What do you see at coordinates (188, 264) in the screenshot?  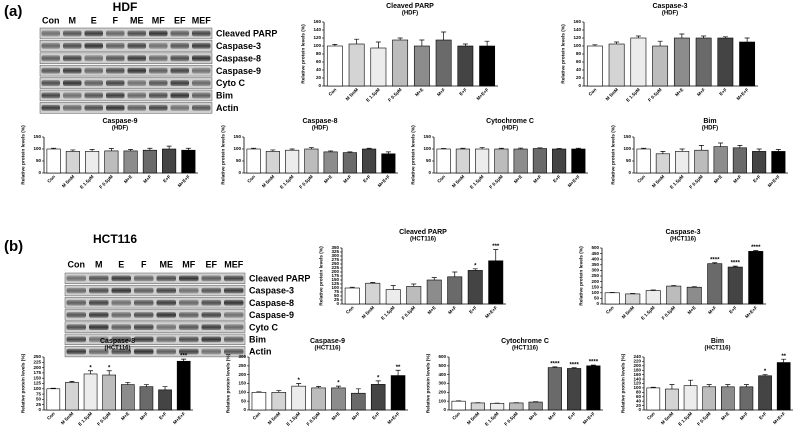 I see `lane-label: MF` at bounding box center [188, 264].